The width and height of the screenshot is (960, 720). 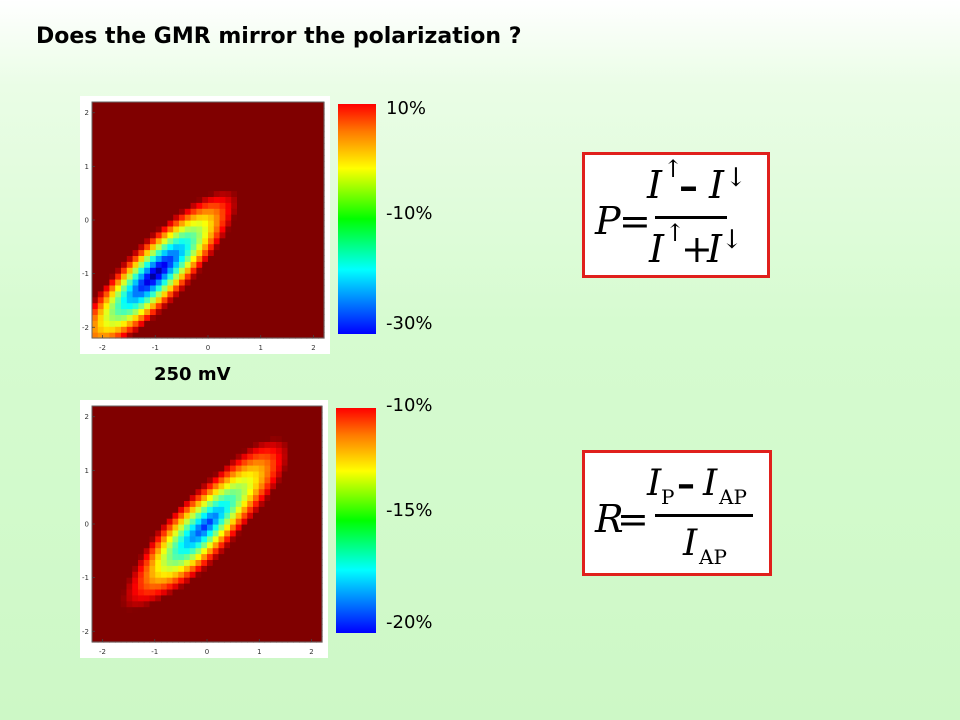 What do you see at coordinates (279, 36) in the screenshot?
I see `slide-title: Does the GMR mirror the polarization ?` at bounding box center [279, 36].